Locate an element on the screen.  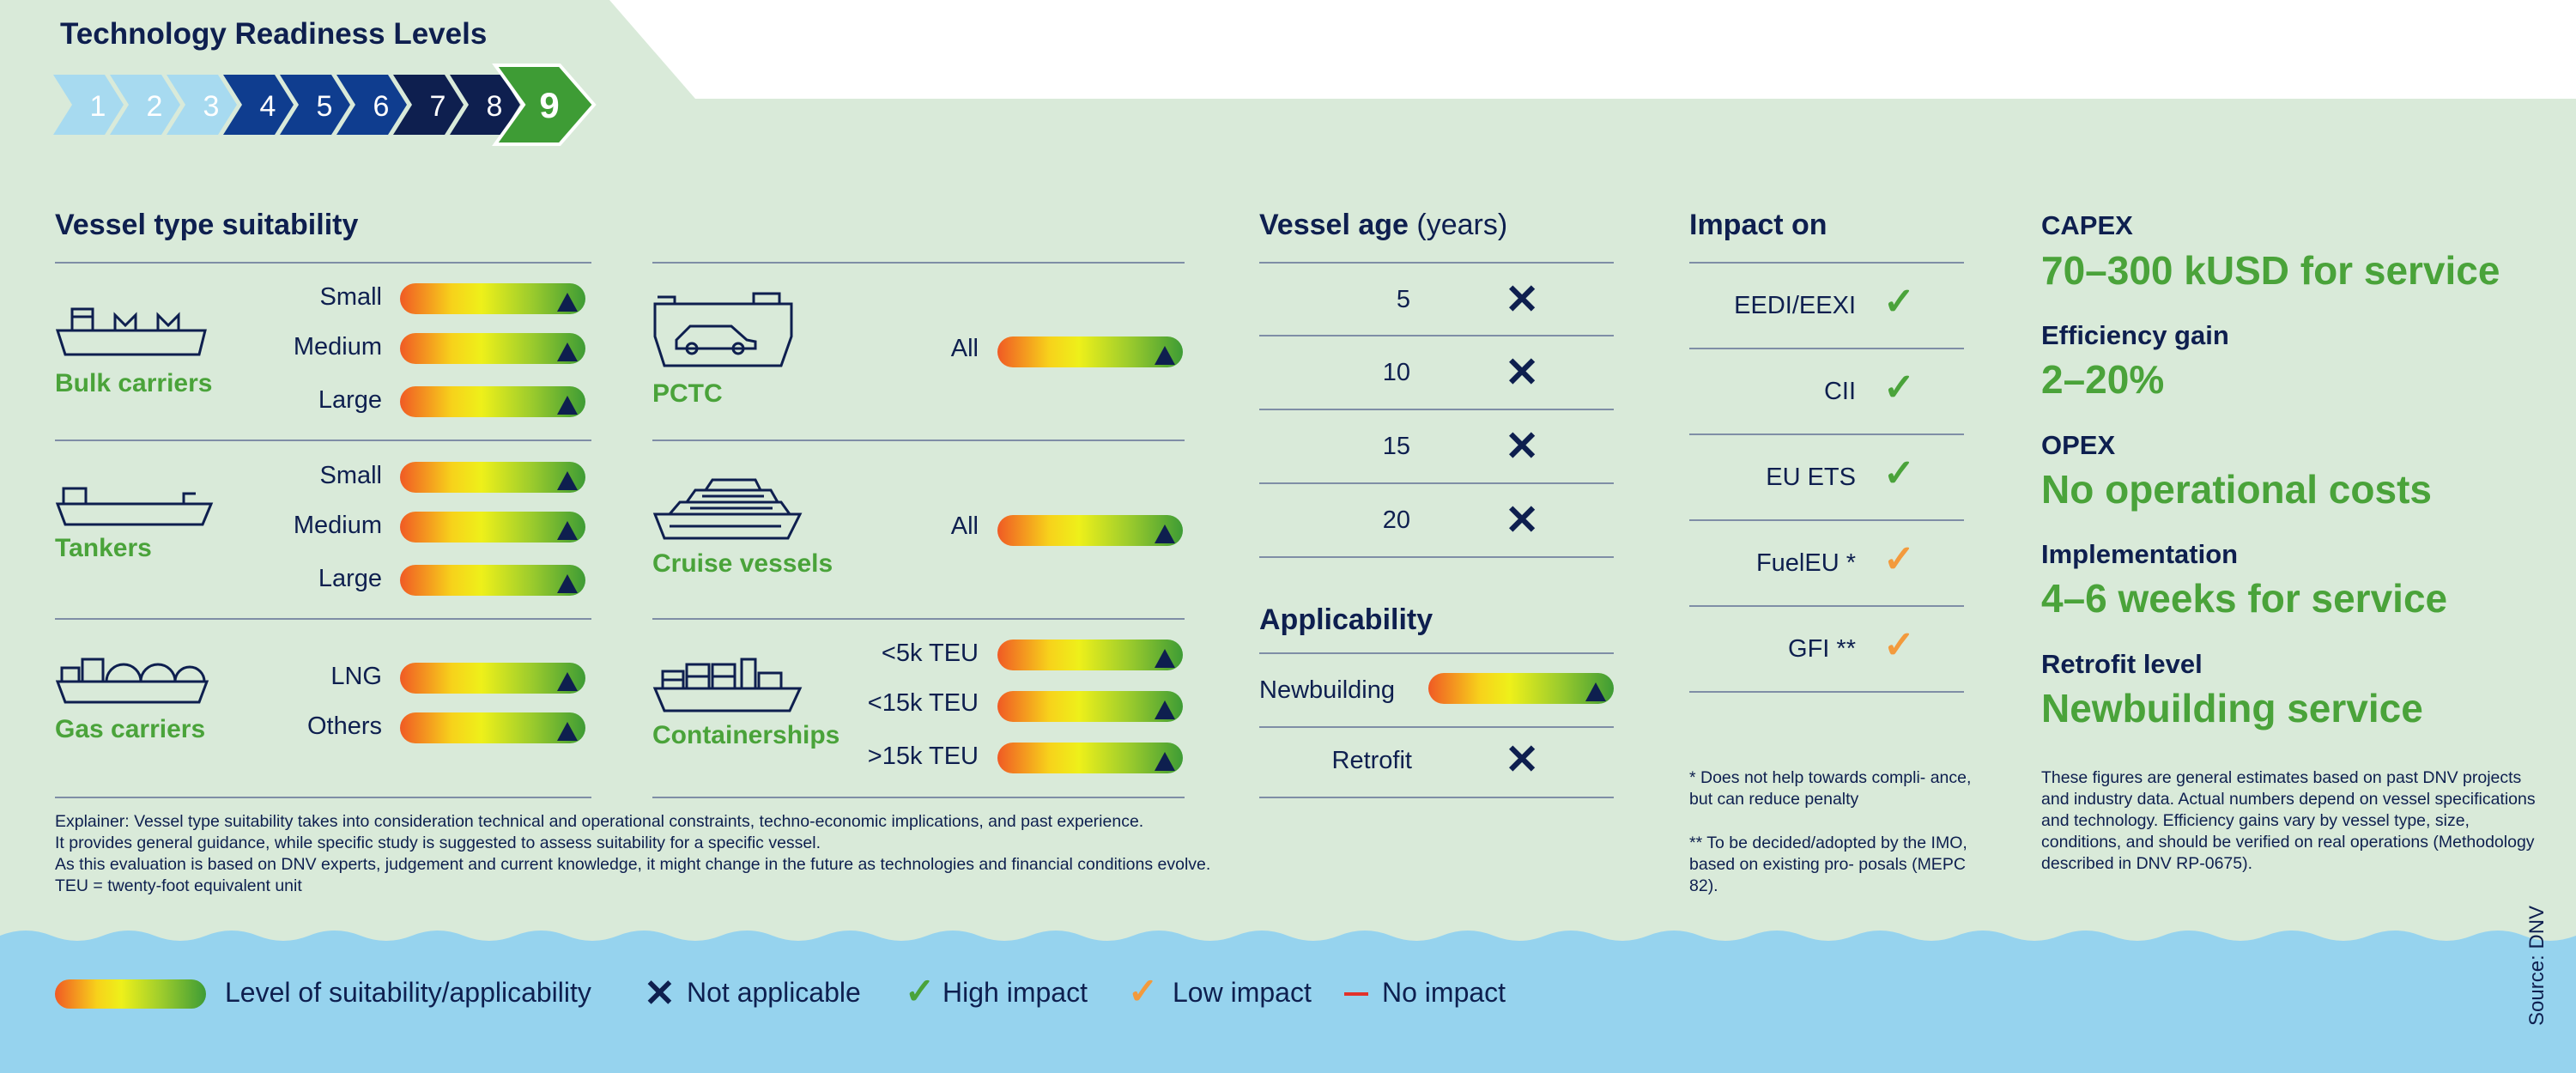
svg-text: 2 is located at coordinates (155, 106).